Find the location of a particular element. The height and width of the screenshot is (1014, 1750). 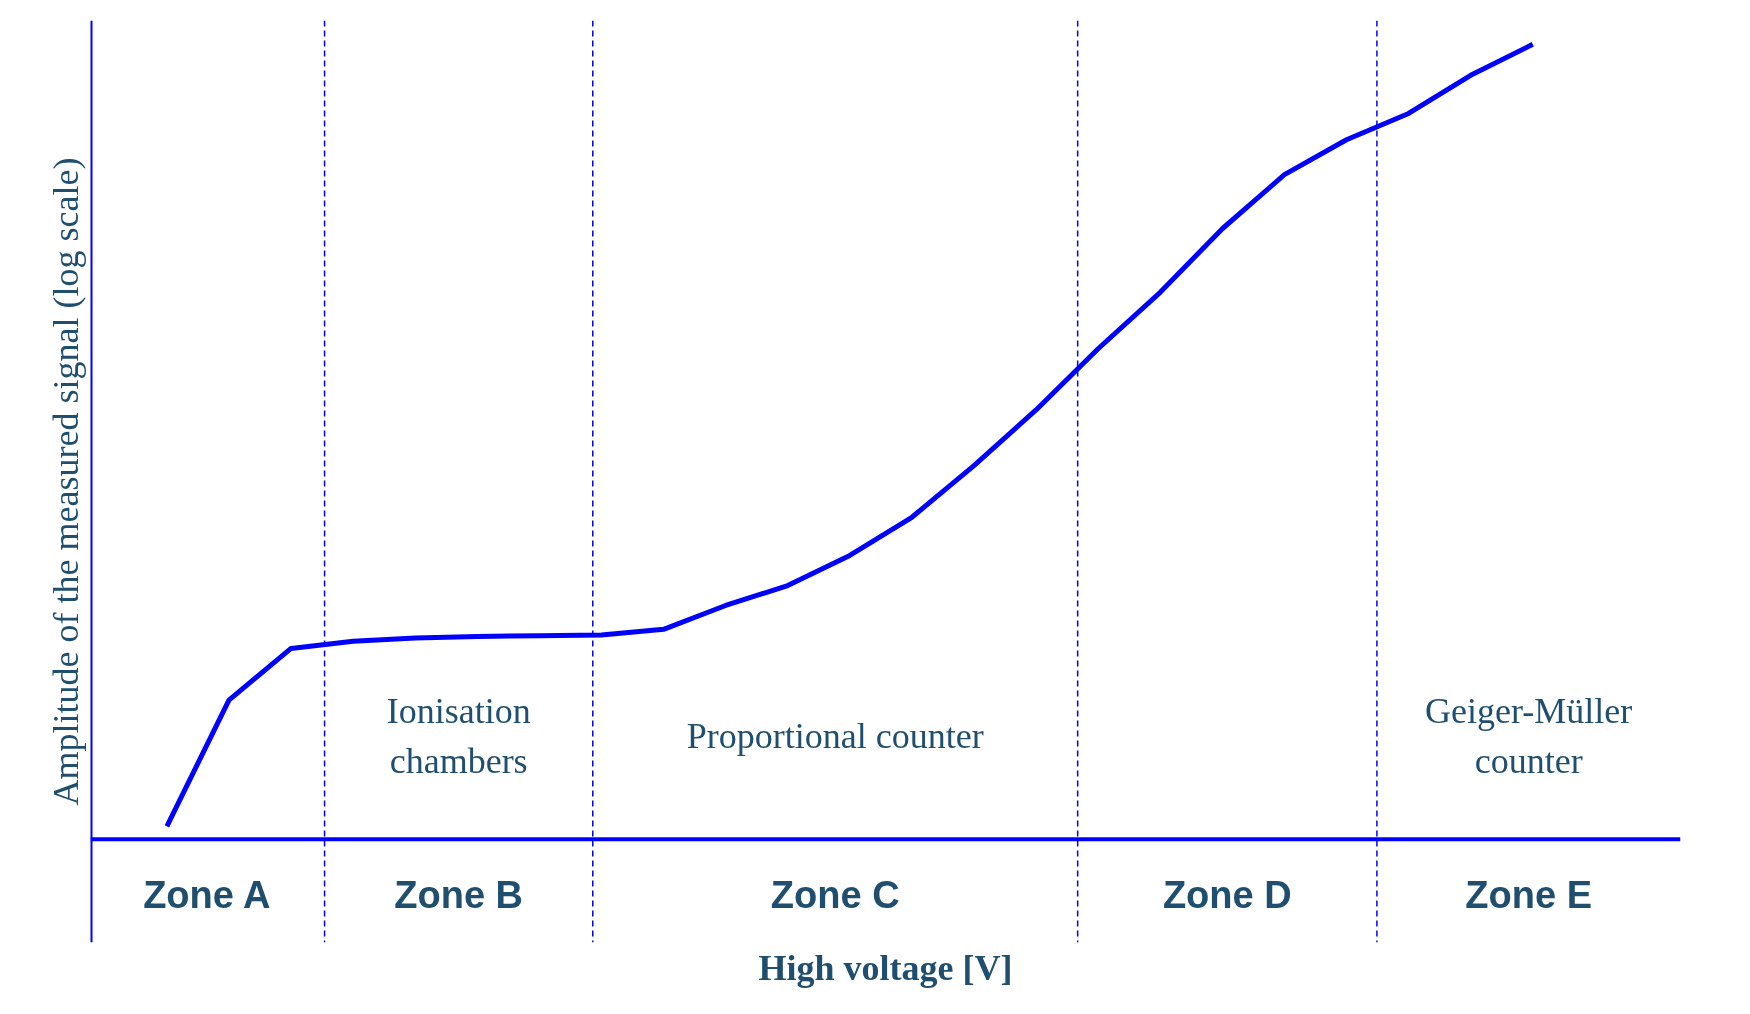

text: Zone E is located at coordinates (1529, 894).